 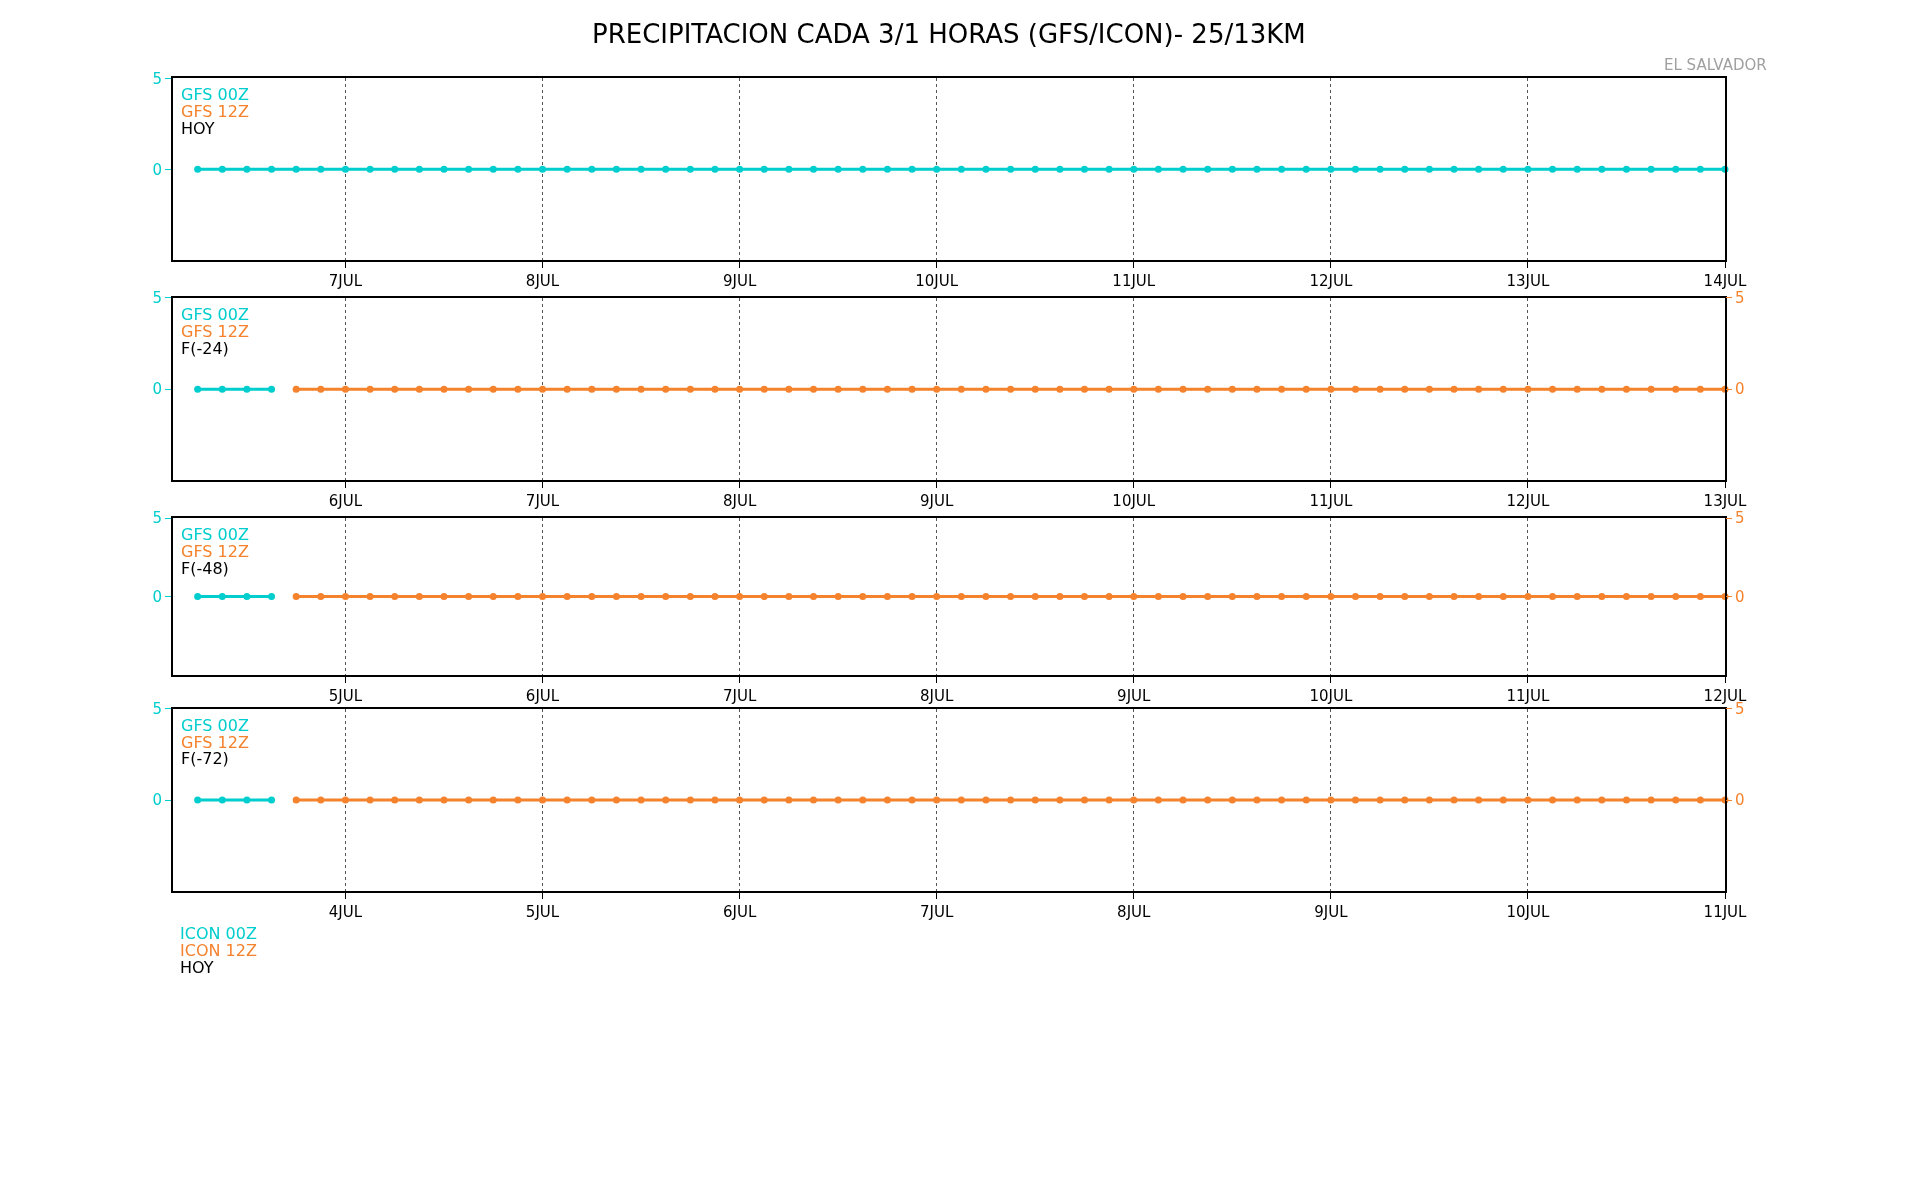 What do you see at coordinates (1715, 65) in the screenshot?
I see `text: EL SALVADOR` at bounding box center [1715, 65].